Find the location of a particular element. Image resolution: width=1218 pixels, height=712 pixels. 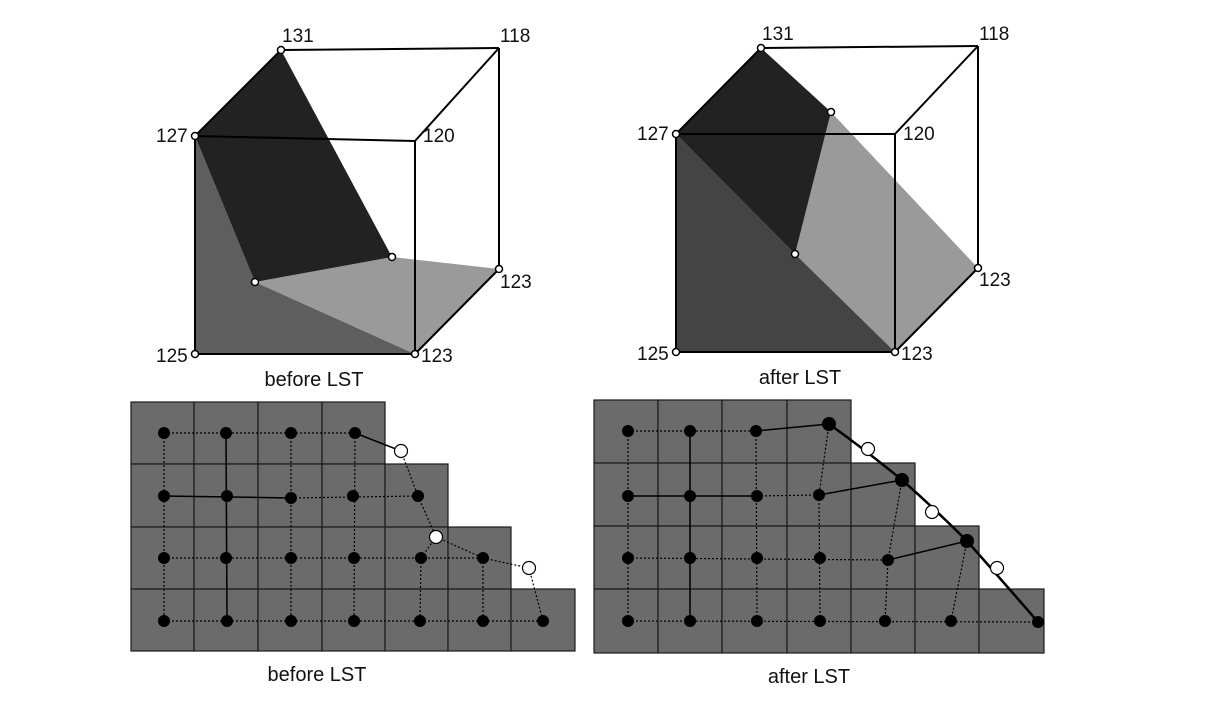

caption-bottom-left: before LST is located at coordinates (317, 675).